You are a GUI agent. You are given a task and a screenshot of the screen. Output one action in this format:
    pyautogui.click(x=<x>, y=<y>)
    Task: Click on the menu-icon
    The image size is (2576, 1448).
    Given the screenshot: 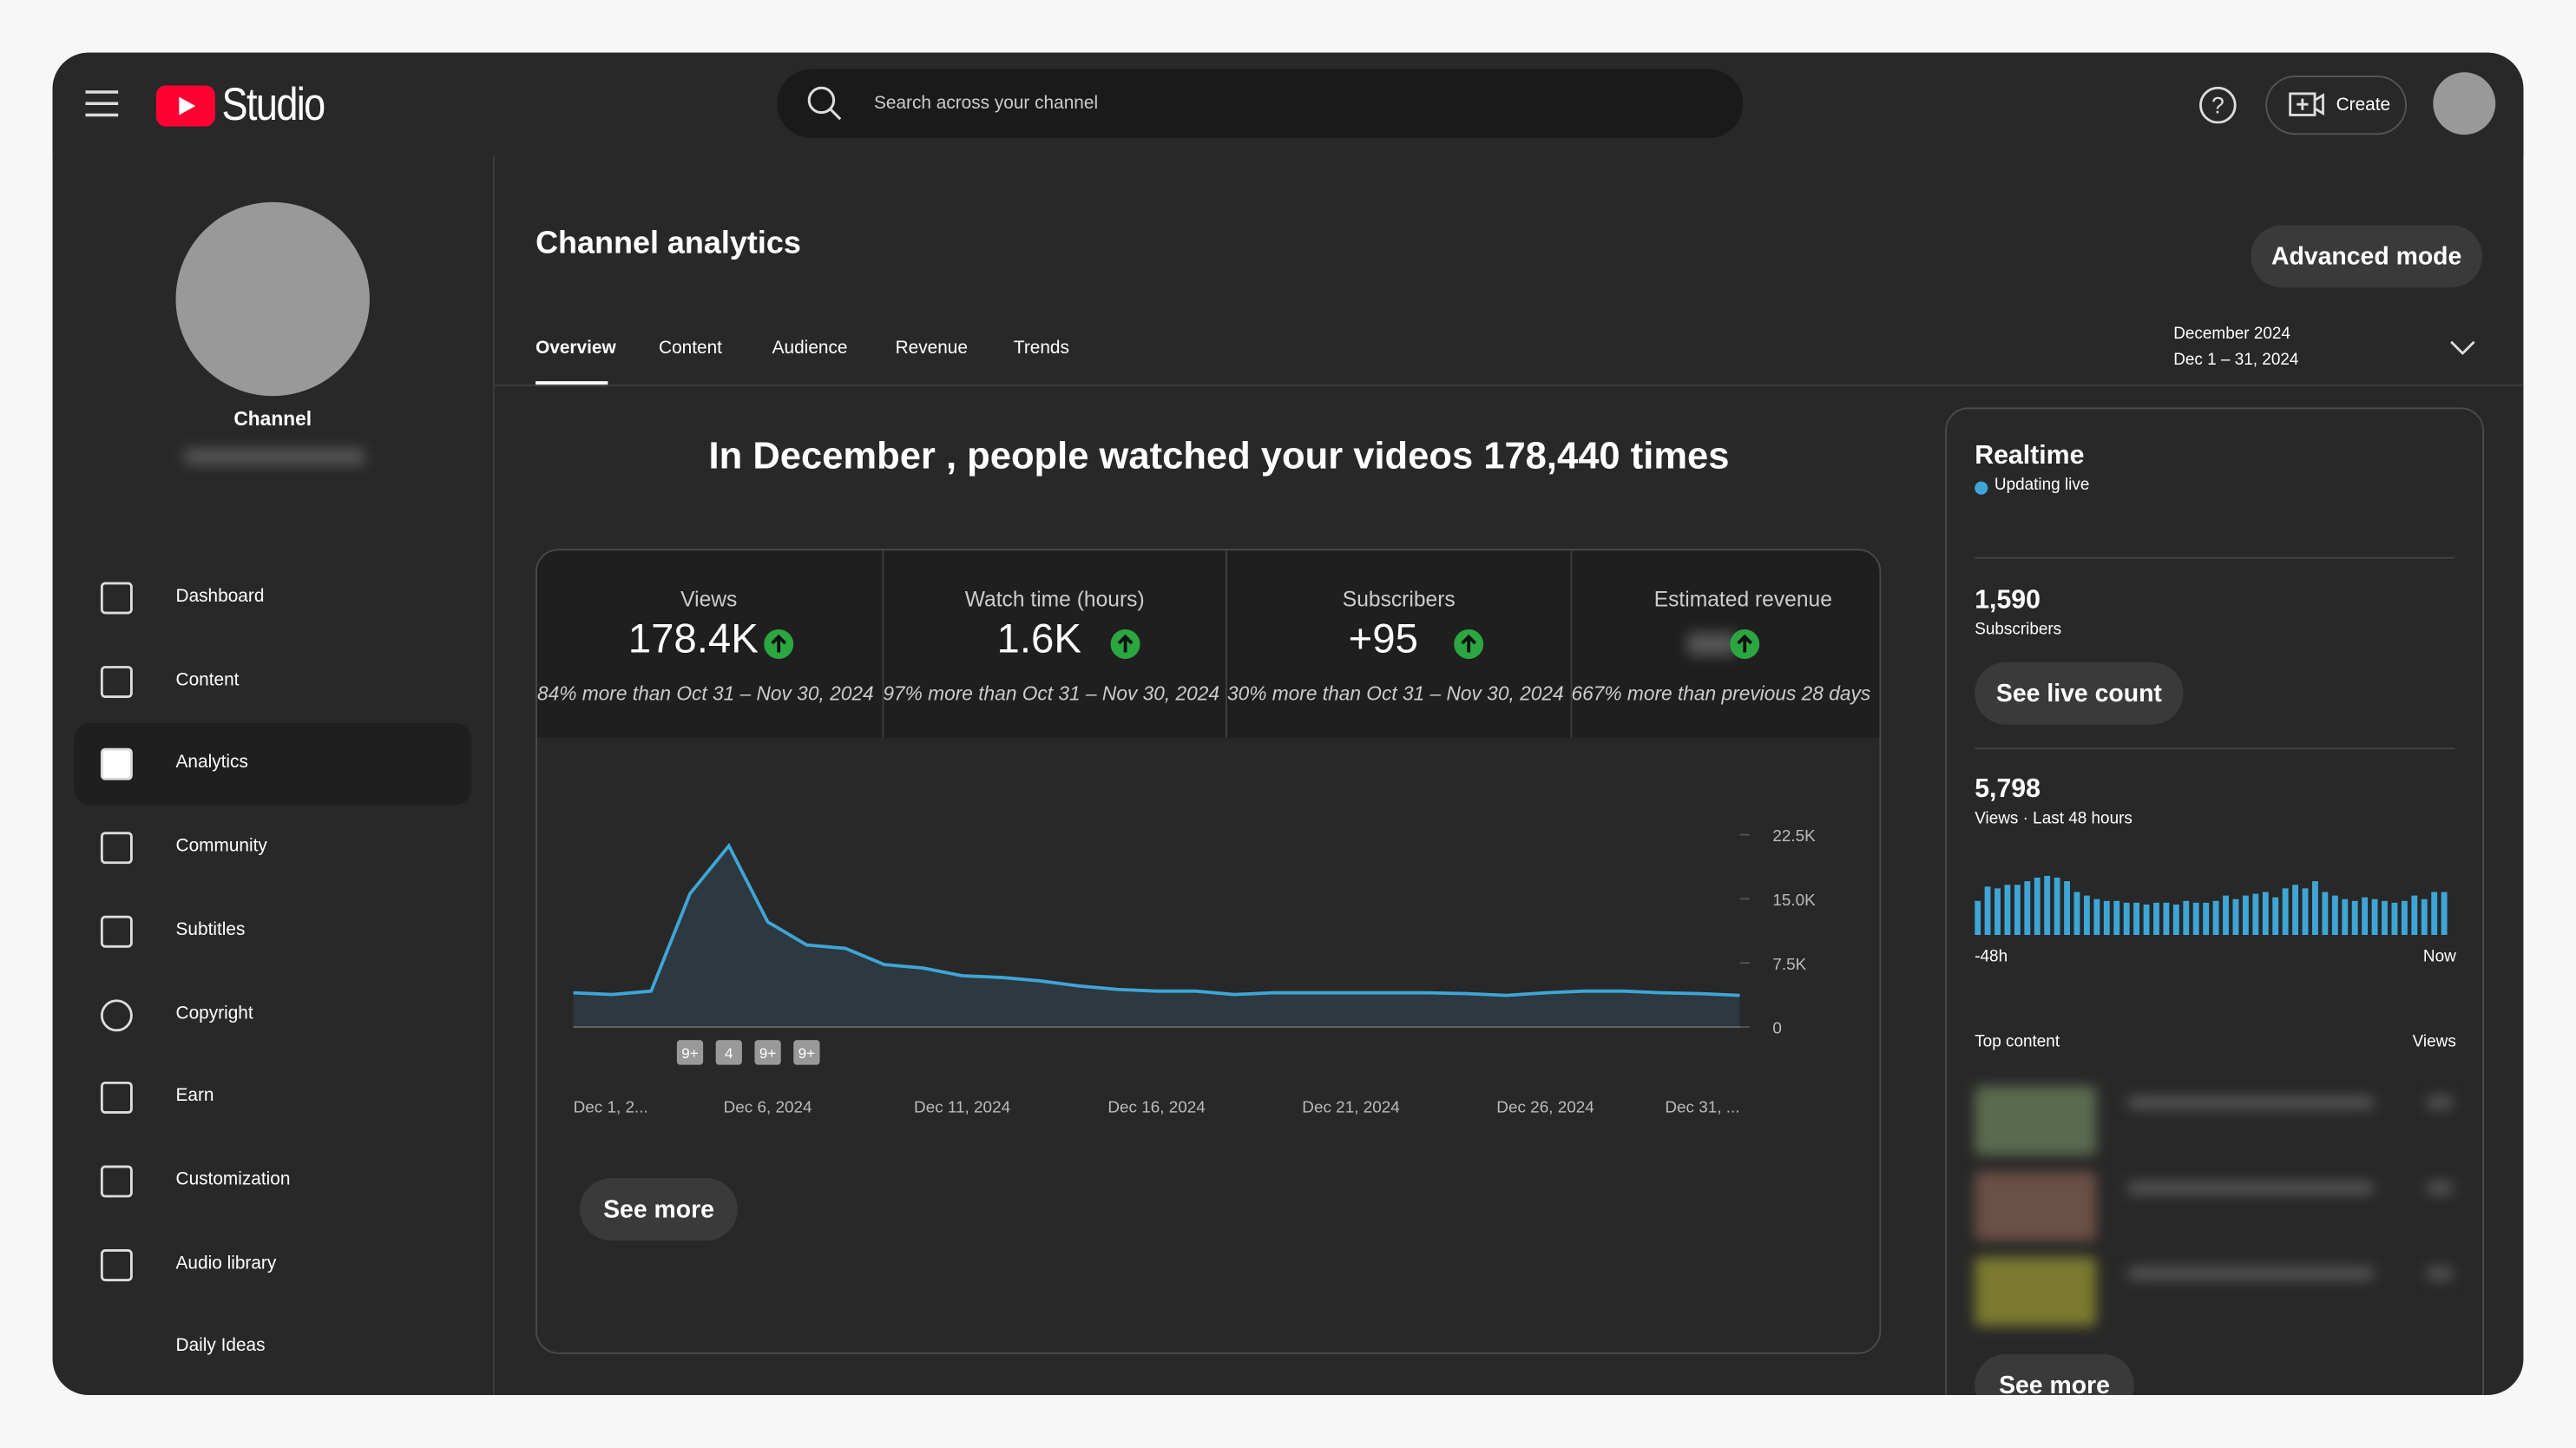 What is the action you would take?
    pyautogui.click(x=102, y=103)
    